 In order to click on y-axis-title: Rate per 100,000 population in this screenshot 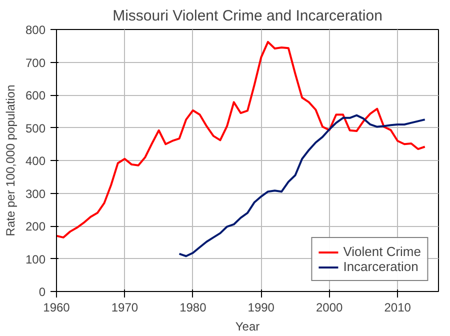, I will do `click(10, 160)`.